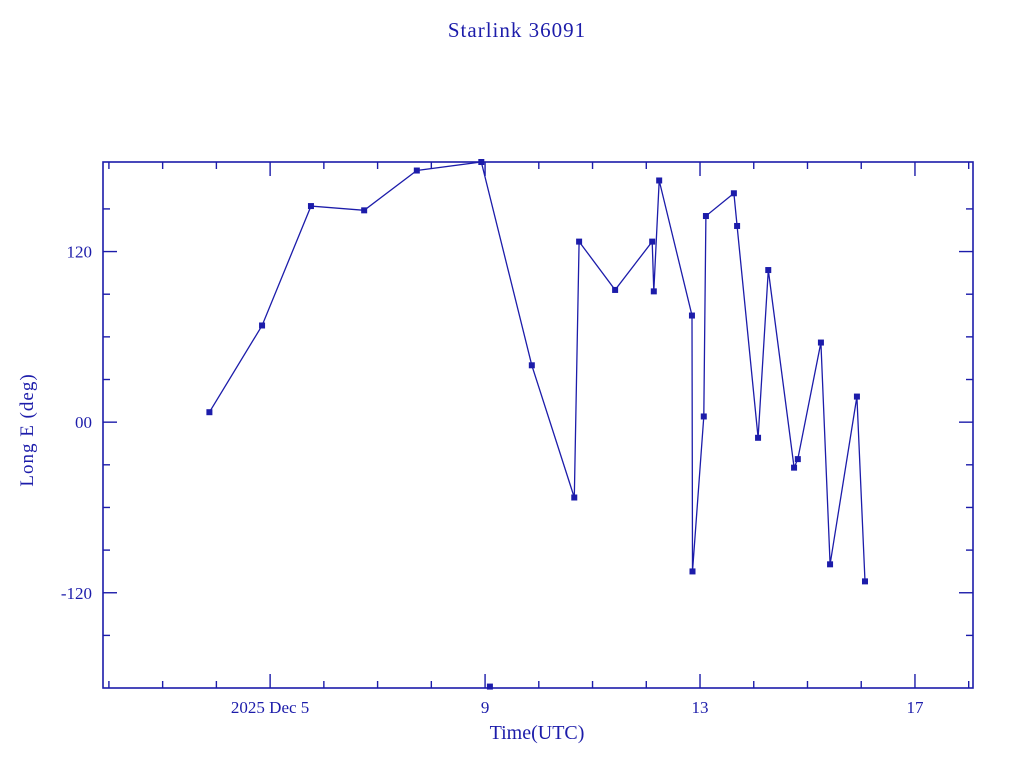  What do you see at coordinates (485, 707) in the screenshot?
I see `x-tick-label: 9` at bounding box center [485, 707].